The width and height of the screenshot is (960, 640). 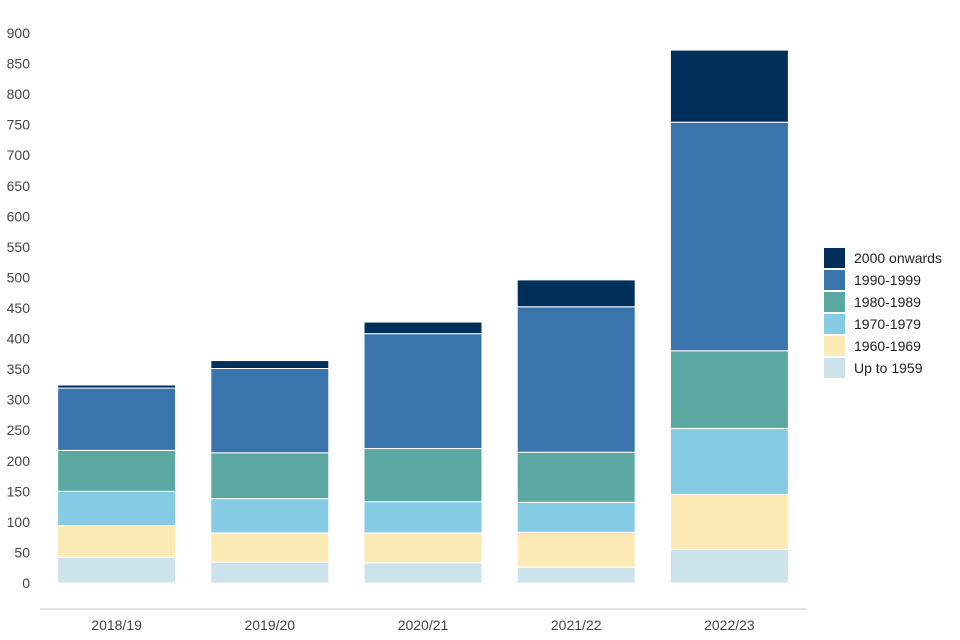 What do you see at coordinates (887, 280) in the screenshot?
I see `legend-label: 1990-1999` at bounding box center [887, 280].